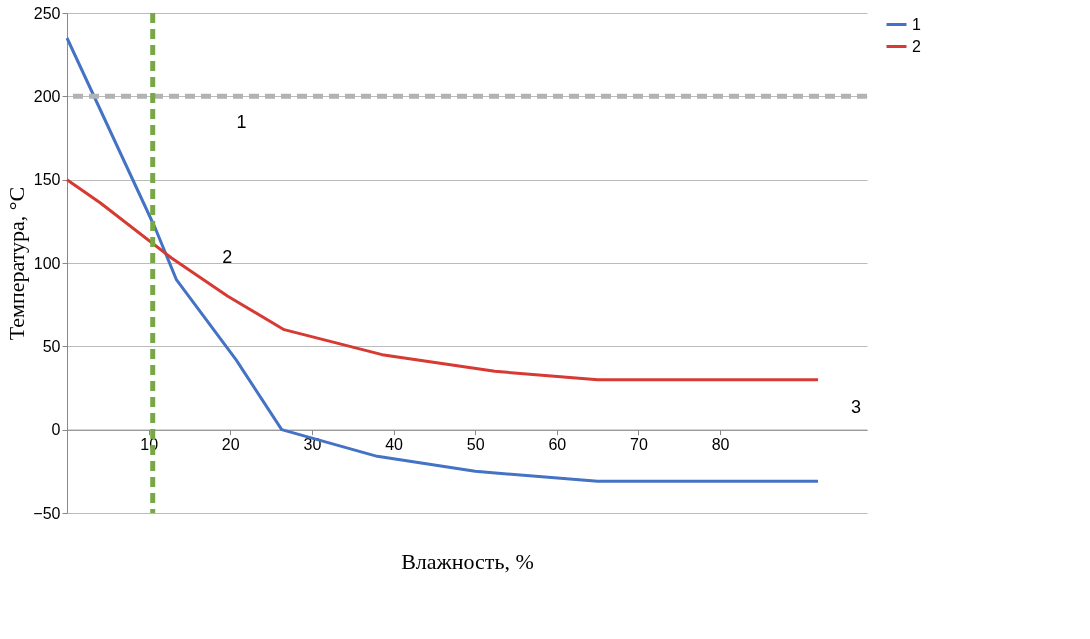 The image size is (1090, 639). What do you see at coordinates (720, 445) in the screenshot?
I see `x-tick-label: 80` at bounding box center [720, 445].